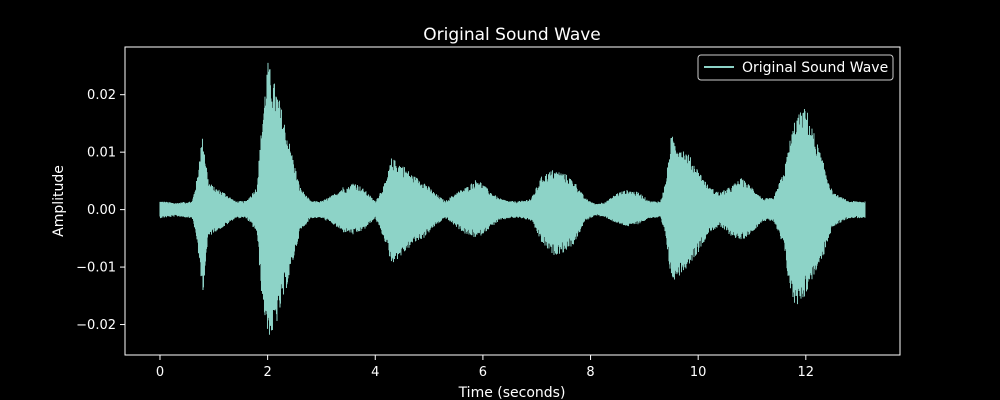 The height and width of the screenshot is (400, 1000). I want to click on y-tick-label: 0.00, so click(101, 210).